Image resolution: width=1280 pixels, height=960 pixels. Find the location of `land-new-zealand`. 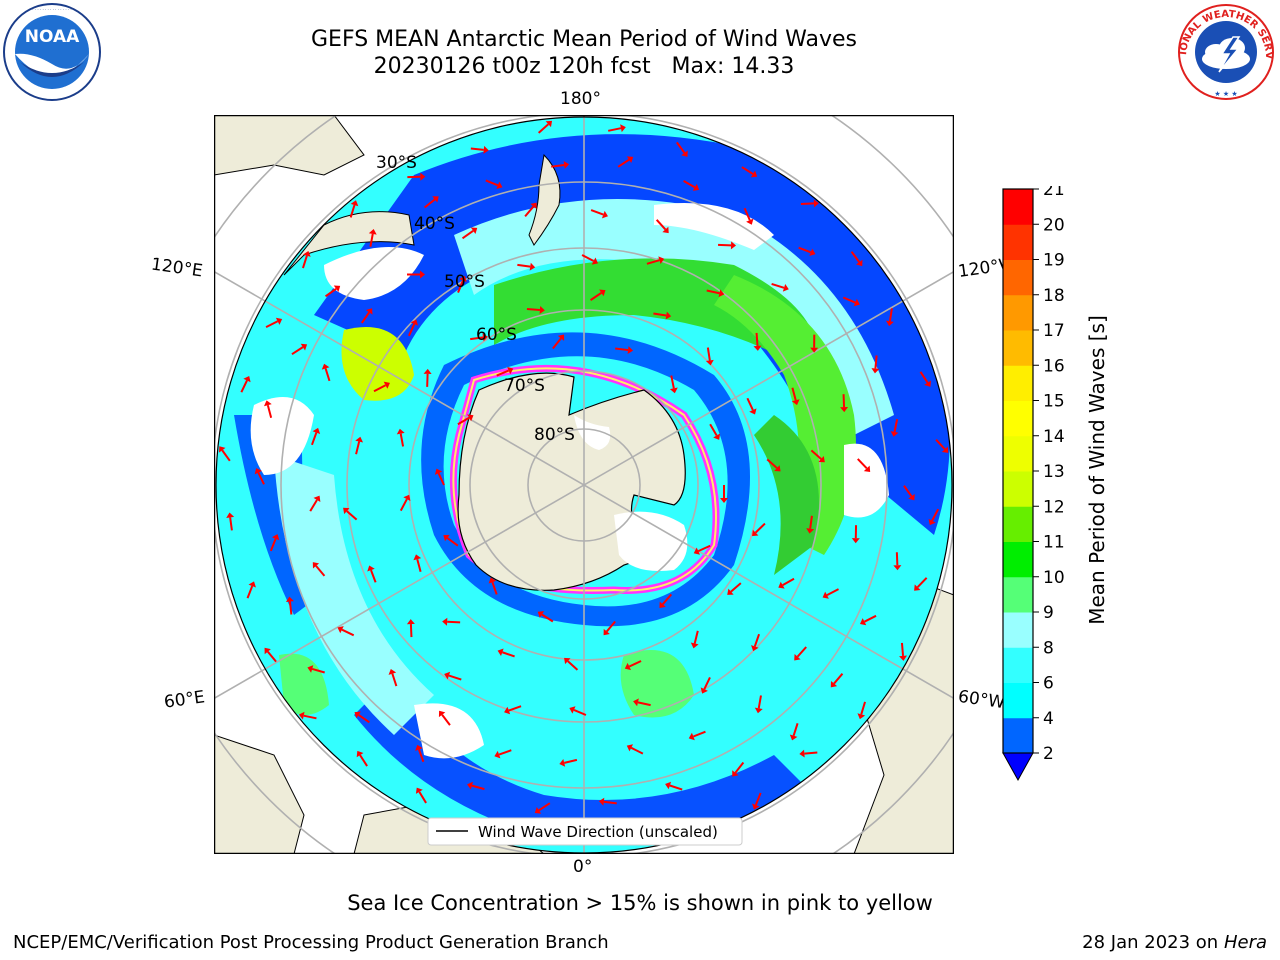

land-new-zealand is located at coordinates (544, 199).